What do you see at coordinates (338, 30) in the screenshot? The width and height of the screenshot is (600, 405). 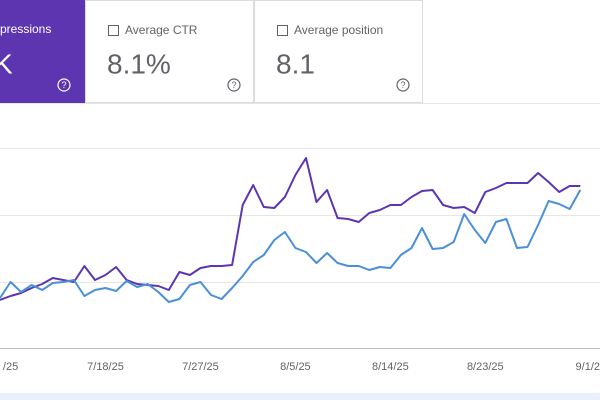 I see `card-label: Average position` at bounding box center [338, 30].